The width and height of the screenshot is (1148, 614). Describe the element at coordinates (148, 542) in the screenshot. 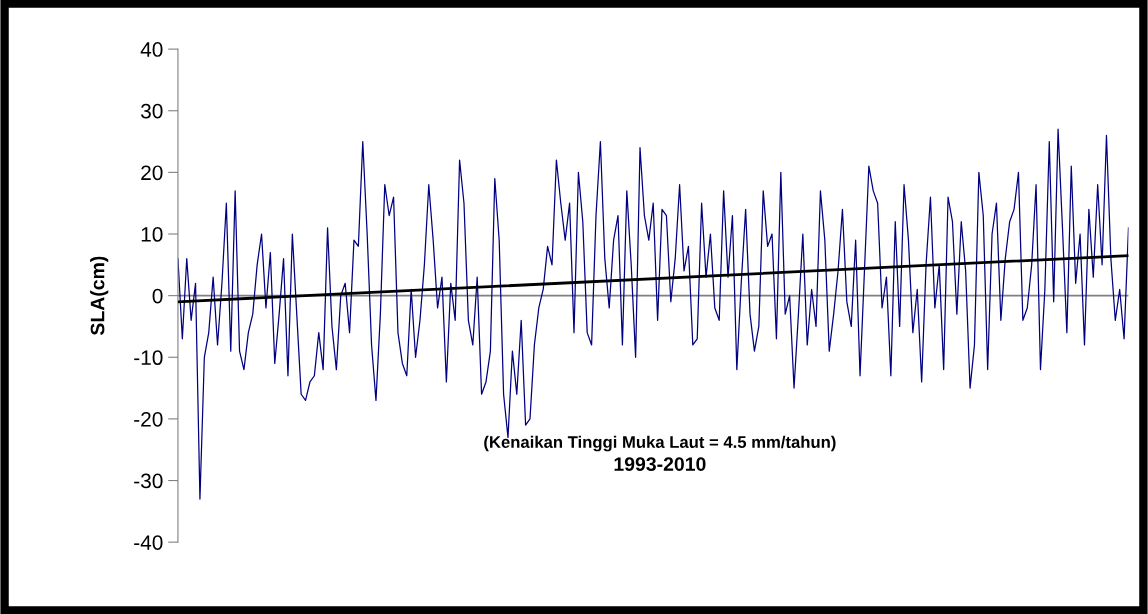

I see `y-tick-label: -40` at that location.